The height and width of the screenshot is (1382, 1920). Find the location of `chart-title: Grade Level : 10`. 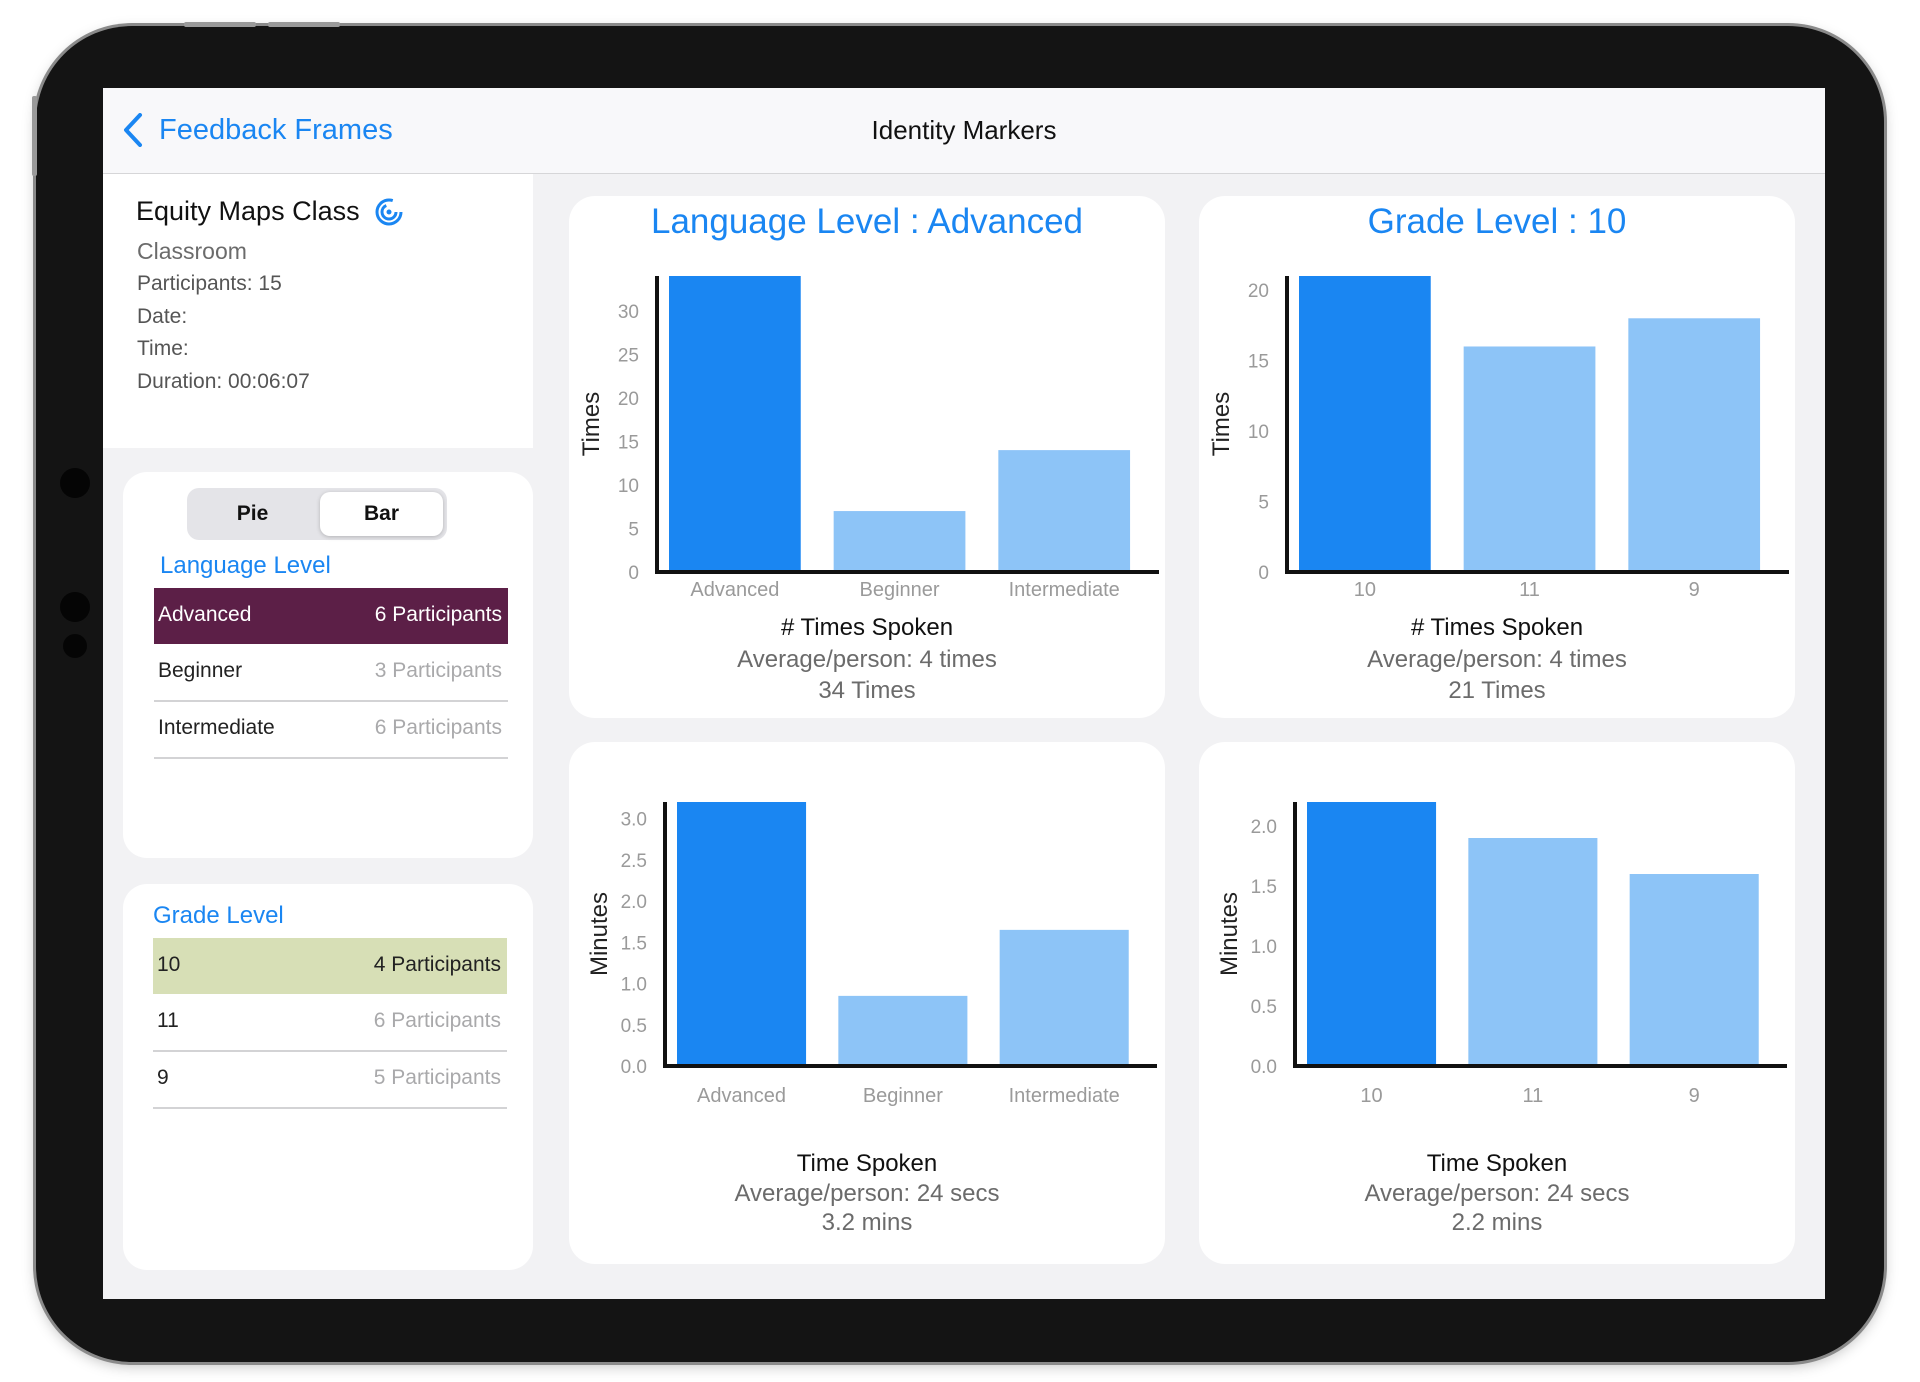

chart-title: Grade Level : 10 is located at coordinates (1497, 221).